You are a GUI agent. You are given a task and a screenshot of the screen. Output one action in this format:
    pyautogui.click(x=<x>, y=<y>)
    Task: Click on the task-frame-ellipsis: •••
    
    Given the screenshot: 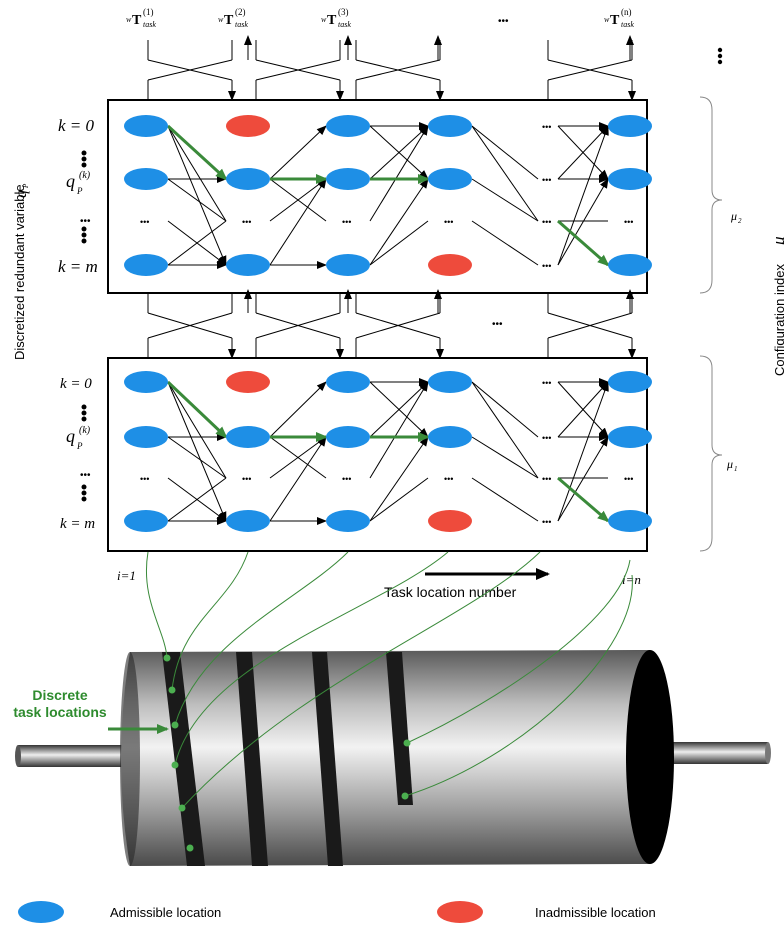 What is the action you would take?
    pyautogui.click(x=503, y=21)
    